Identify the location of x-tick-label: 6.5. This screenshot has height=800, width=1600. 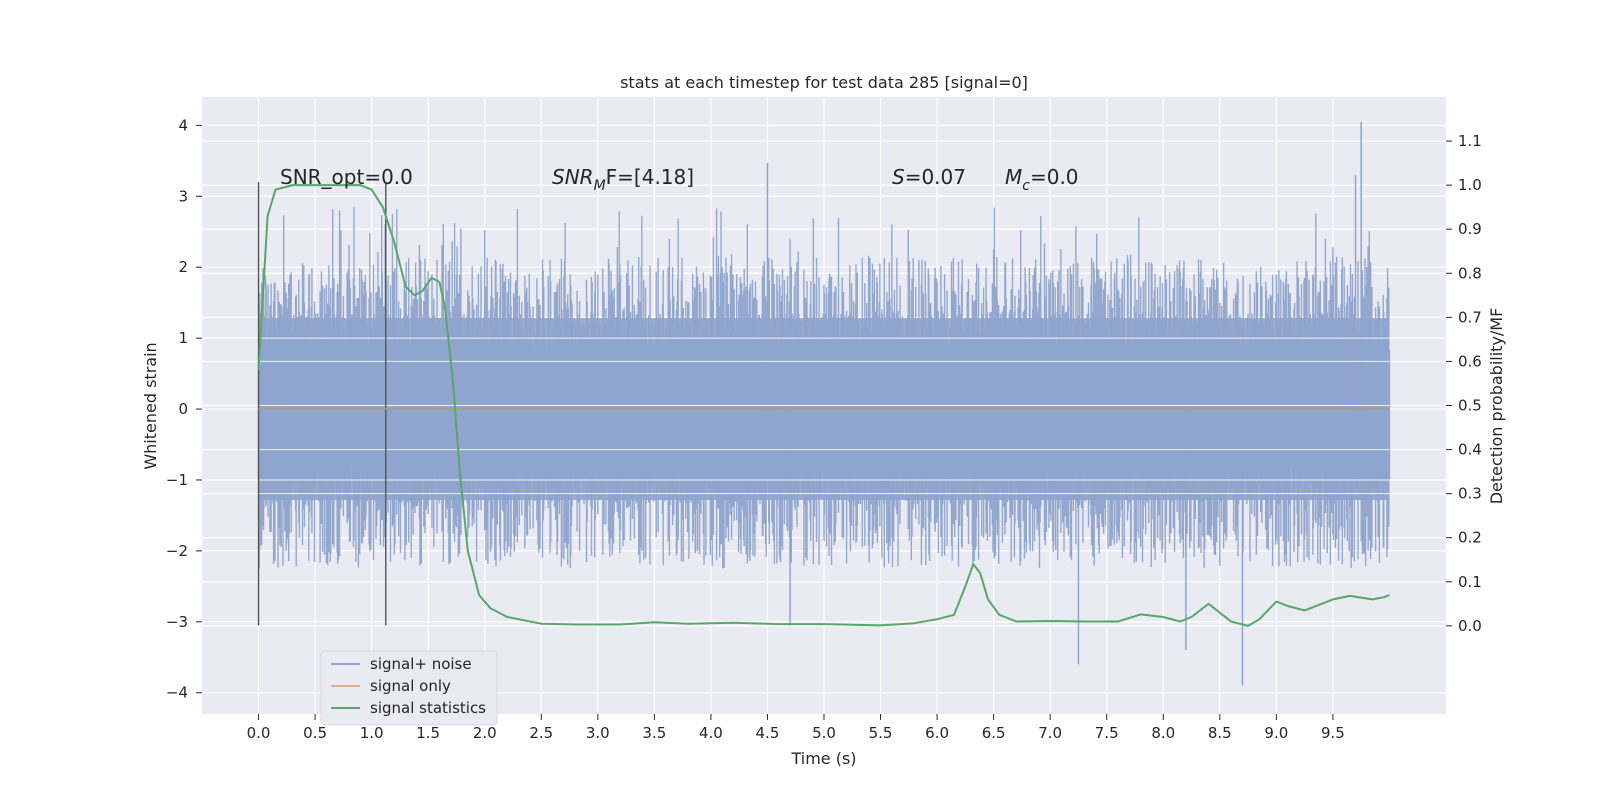
(994, 733).